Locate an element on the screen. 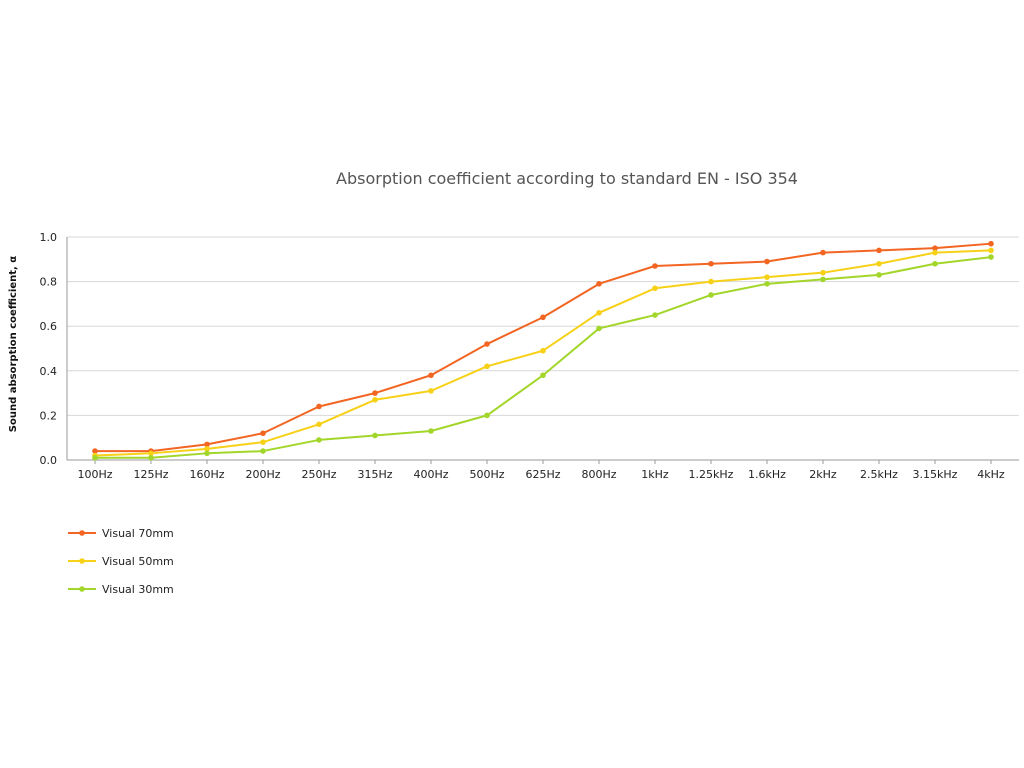 This screenshot has width=1024, height=768. x-tick-label: 315Hz is located at coordinates (374, 474).